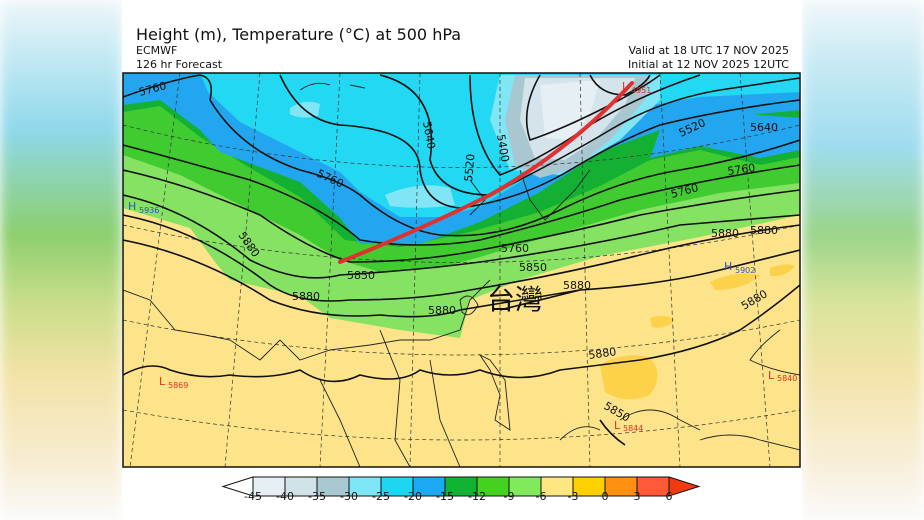 This screenshot has width=924, height=520. I want to click on colorbar-tick-label: -40, so click(285, 496).